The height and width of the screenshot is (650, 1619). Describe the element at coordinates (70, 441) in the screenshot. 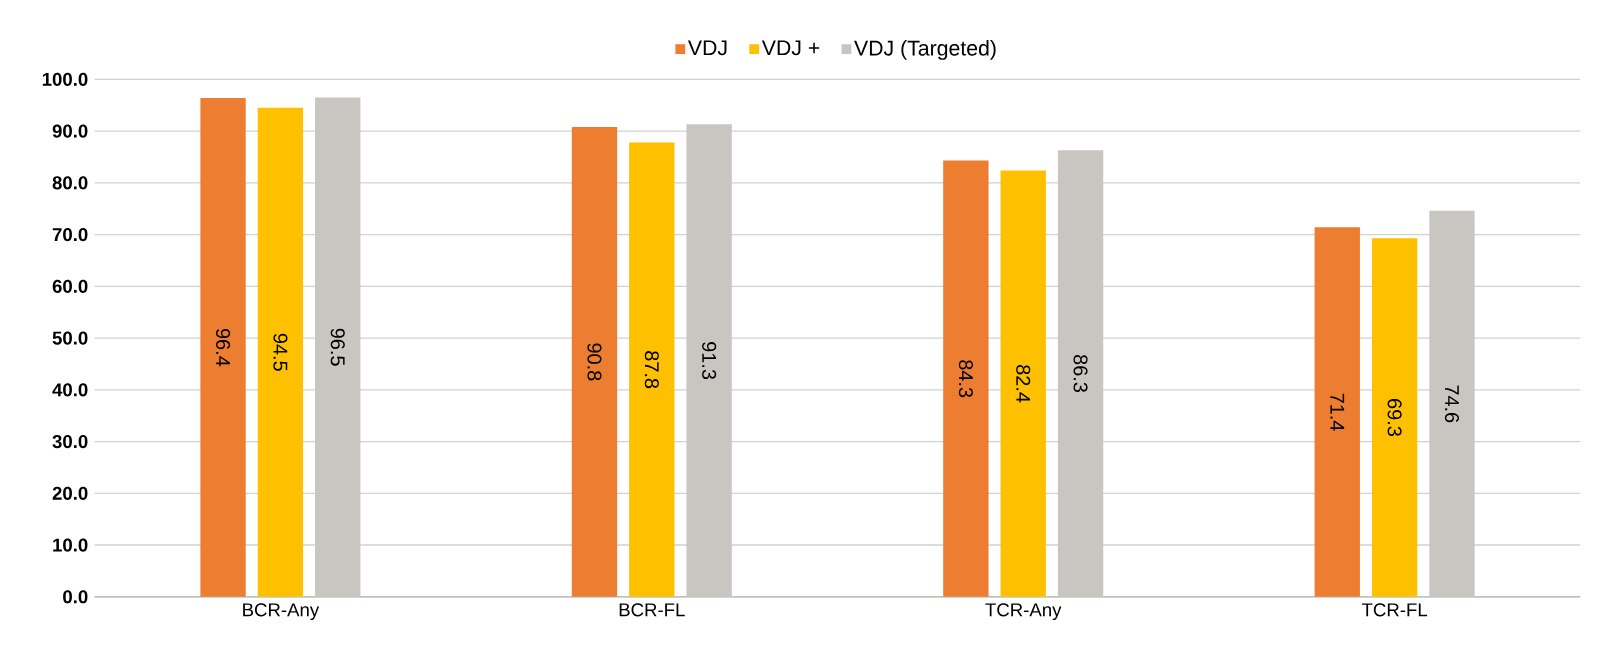

I see `y-tick-label: 30.0` at that location.